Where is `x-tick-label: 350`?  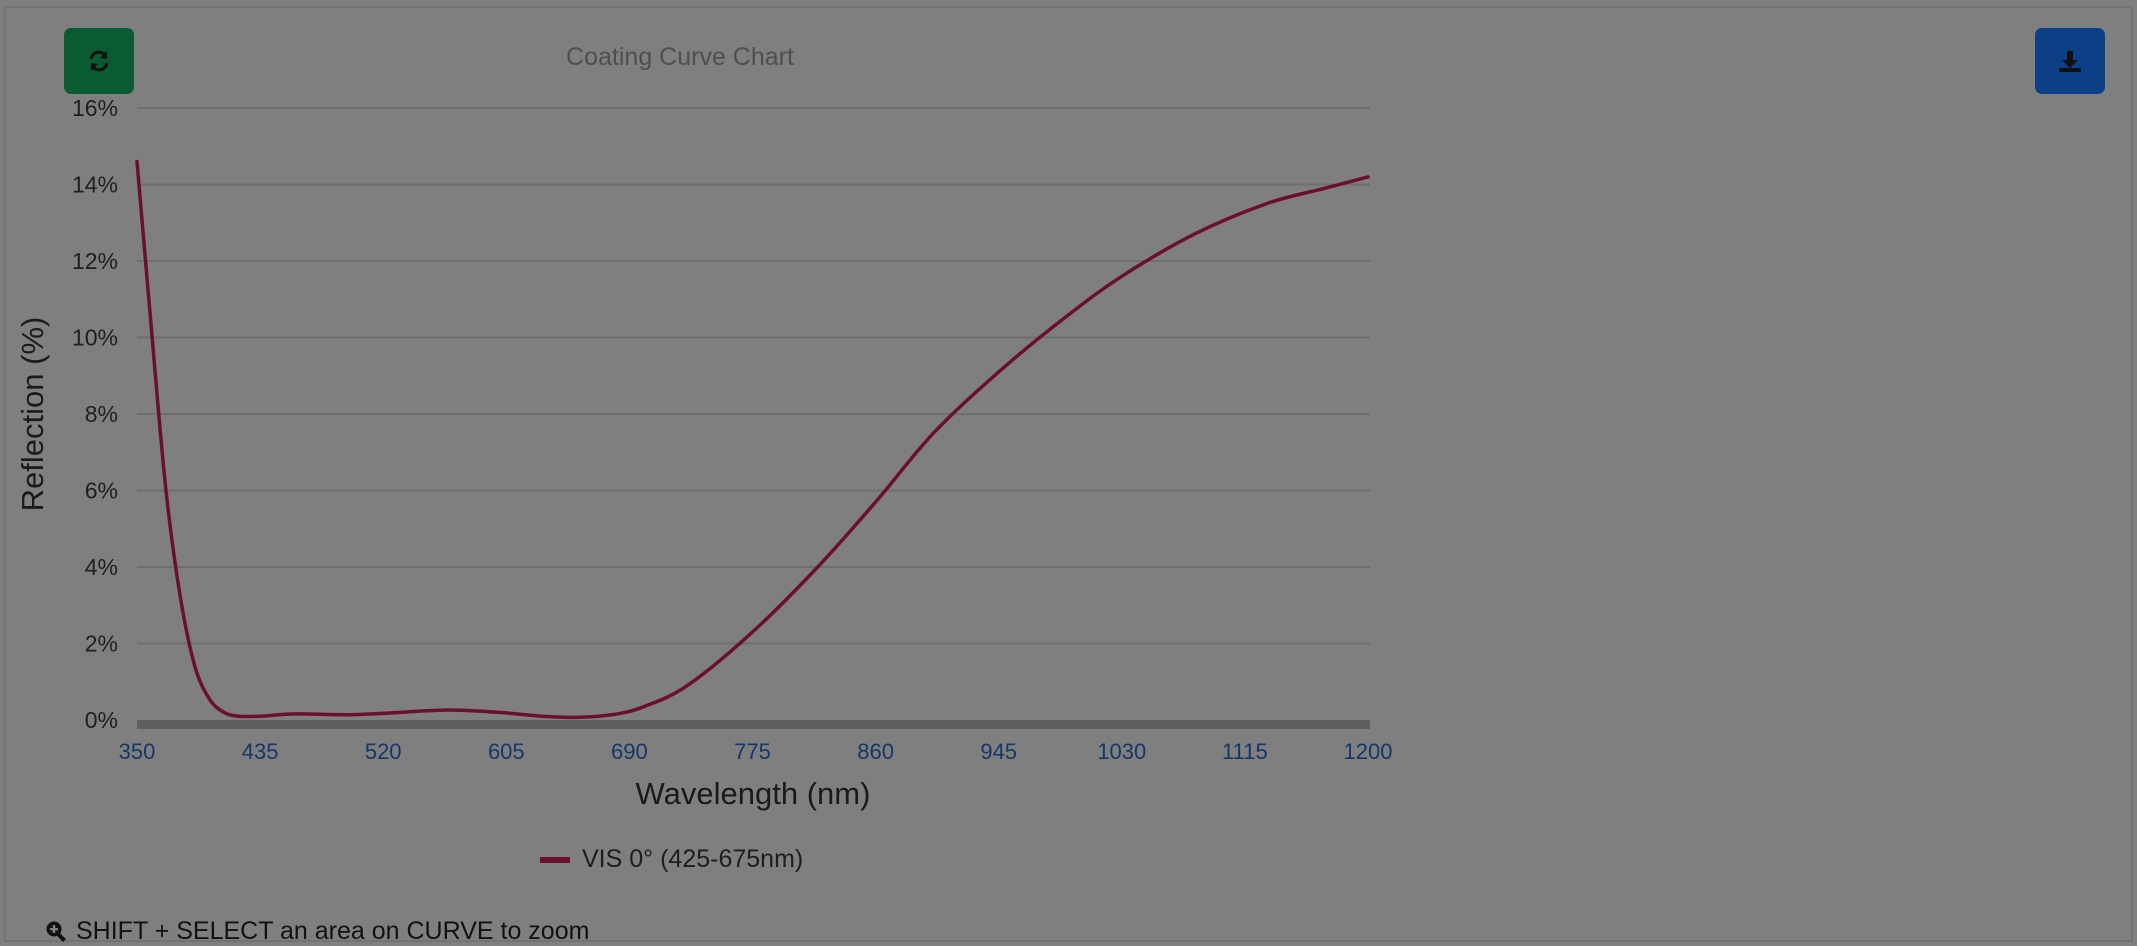
x-tick-label: 350 is located at coordinates (137, 751).